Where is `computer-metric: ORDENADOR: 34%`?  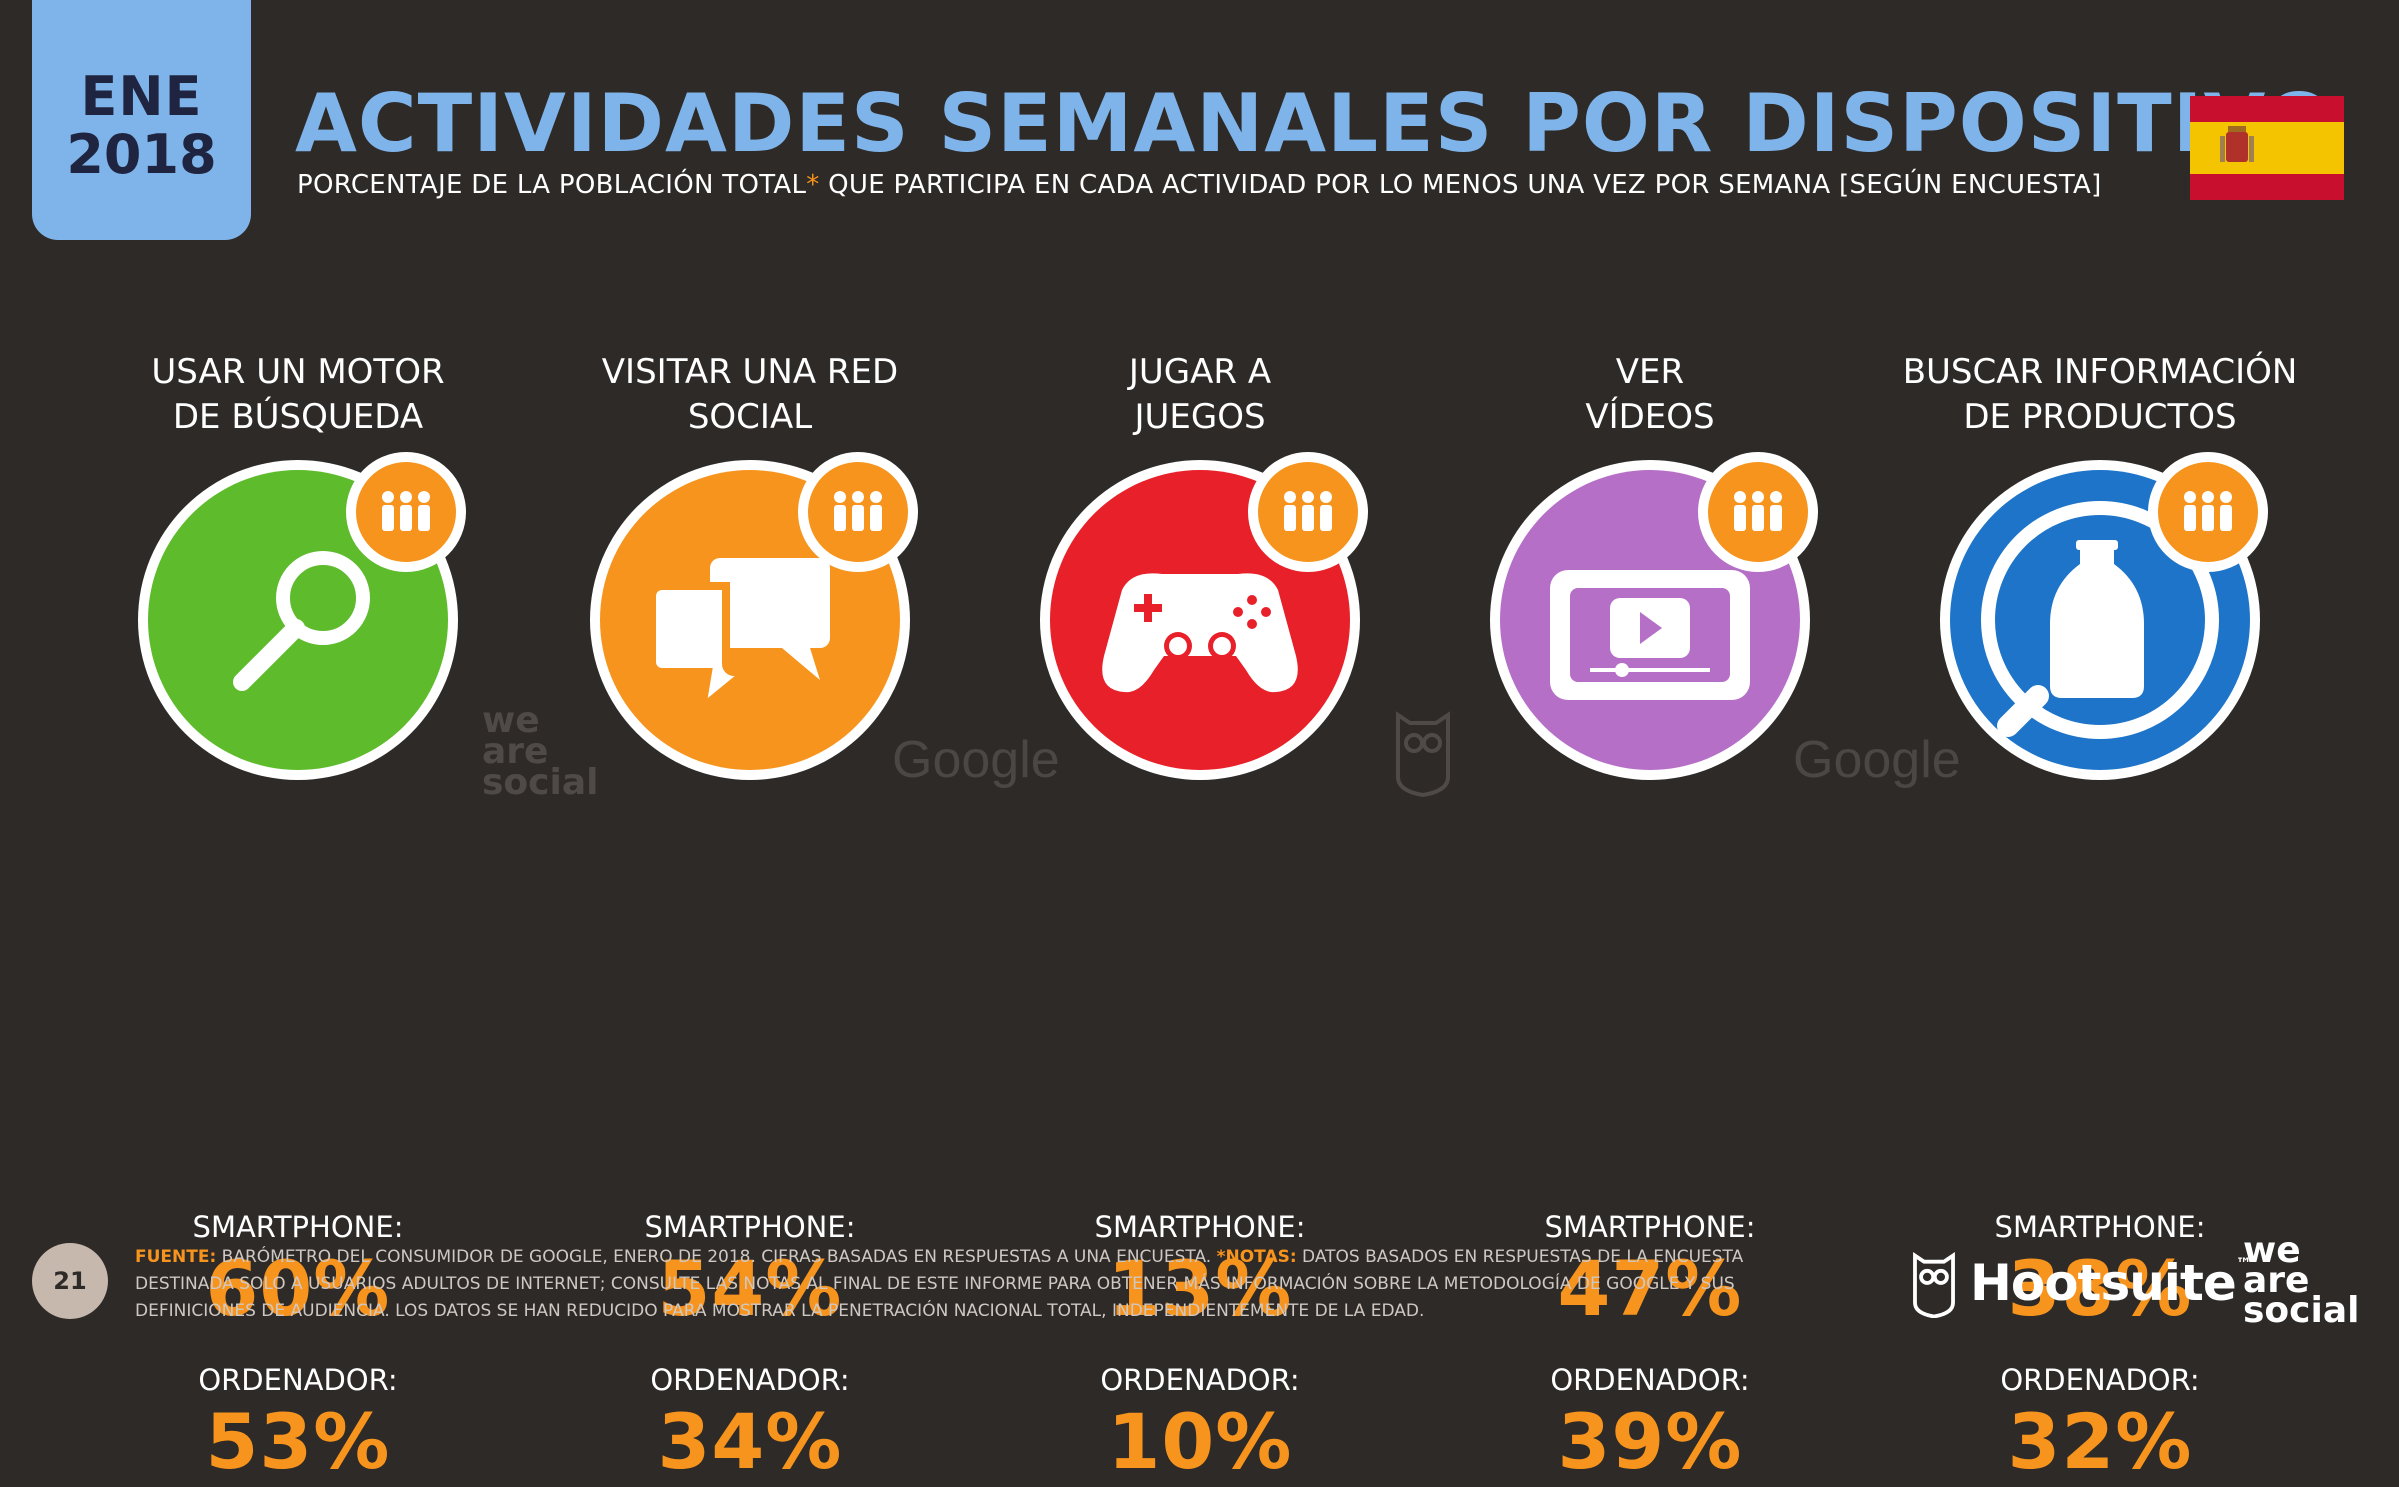
computer-metric: ORDENADOR: 34% is located at coordinates (750, 1425).